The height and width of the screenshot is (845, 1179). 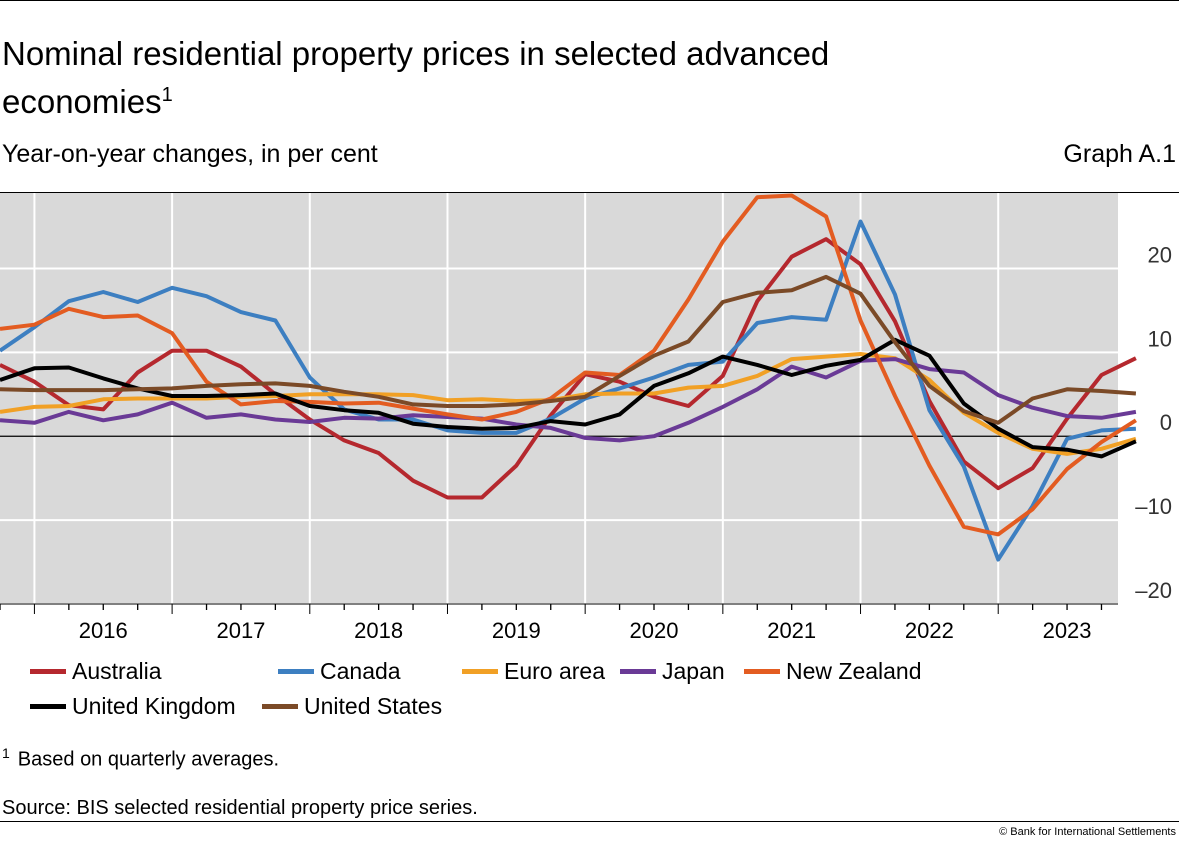 I want to click on legend-item-euro-area: Euro area, so click(x=533, y=671).